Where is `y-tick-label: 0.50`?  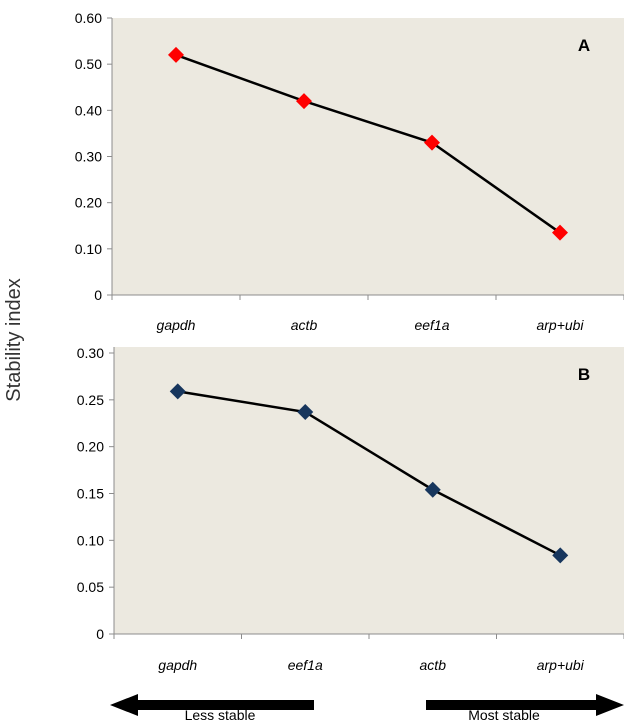 y-tick-label: 0.50 is located at coordinates (88, 64).